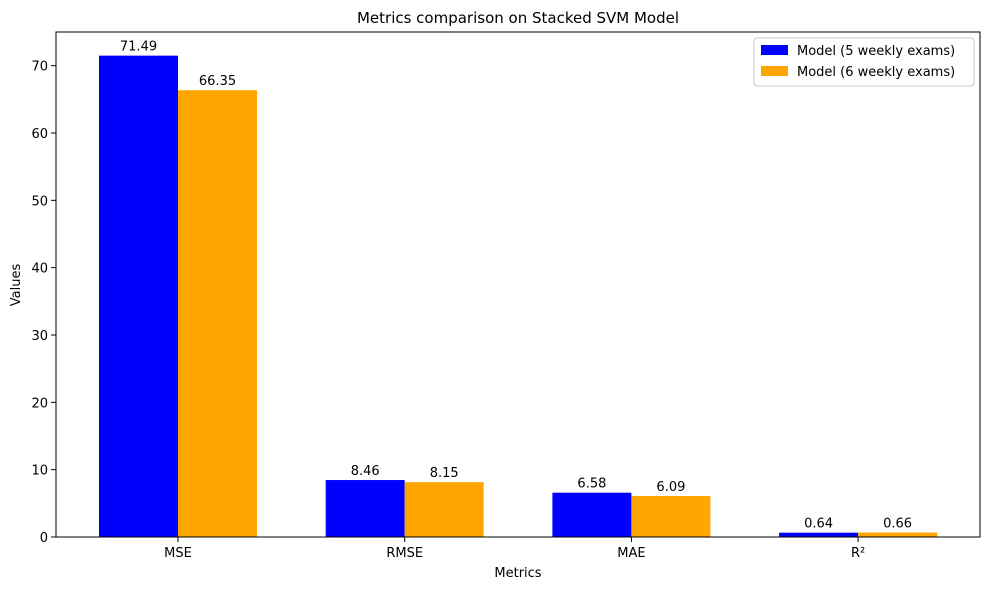  I want to click on legend-box, so click(864, 62).